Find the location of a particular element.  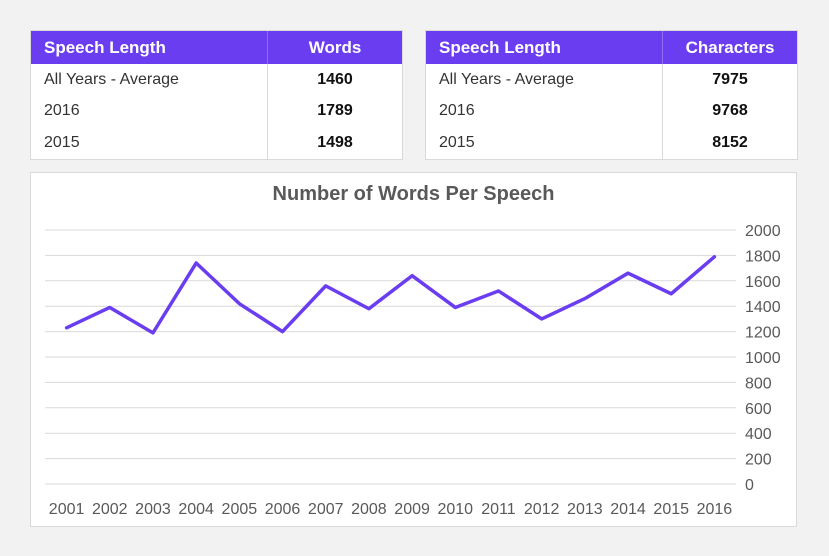

x-tick-label: 2013 is located at coordinates (585, 509).